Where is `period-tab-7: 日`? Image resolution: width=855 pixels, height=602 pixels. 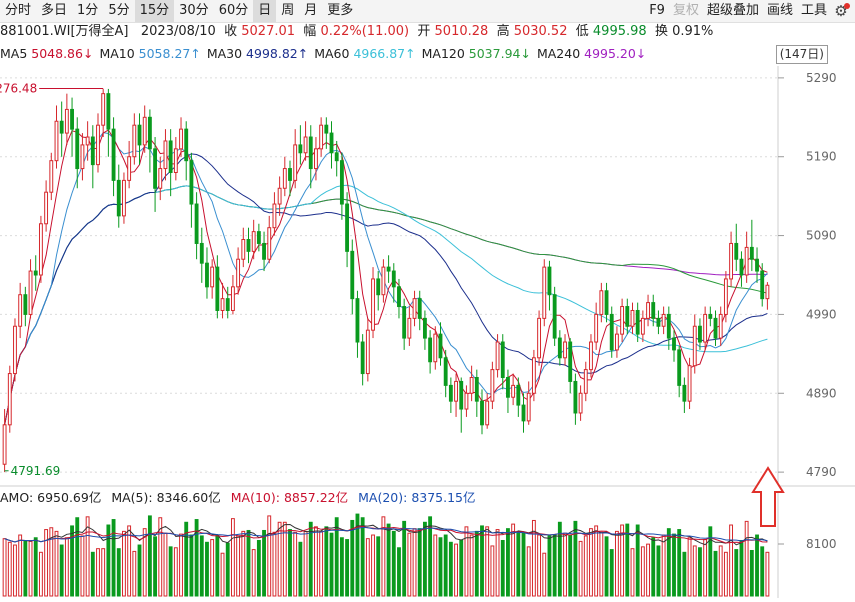 period-tab-7: 日 is located at coordinates (265, 11).